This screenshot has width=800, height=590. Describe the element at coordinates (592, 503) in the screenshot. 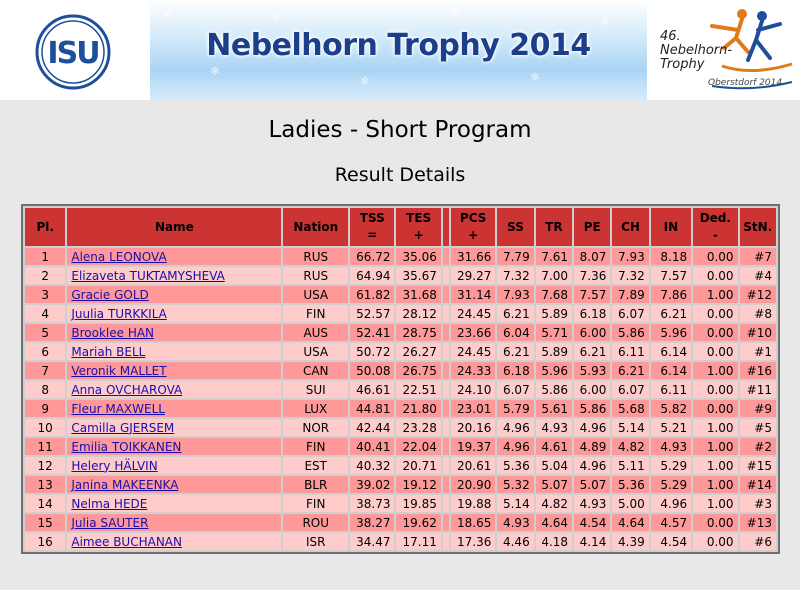

I see `cell-pe: 4.93` at that location.